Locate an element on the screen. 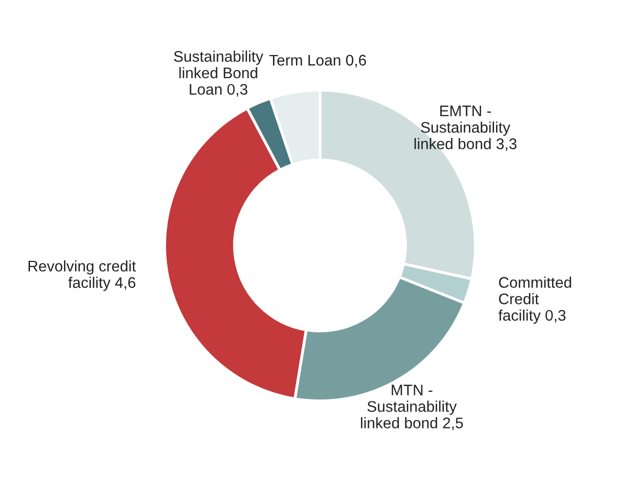  slice-label: Committed Credit facility 0,3 is located at coordinates (535, 300).